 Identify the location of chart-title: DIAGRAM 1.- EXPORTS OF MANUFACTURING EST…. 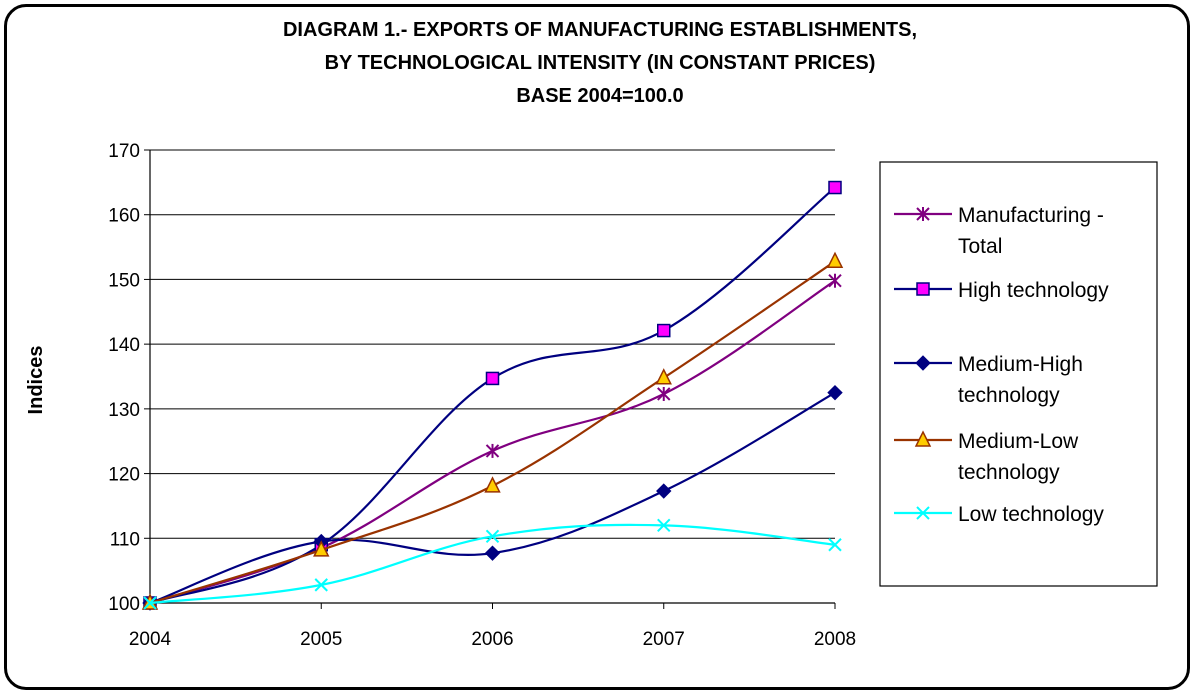
(600, 63).